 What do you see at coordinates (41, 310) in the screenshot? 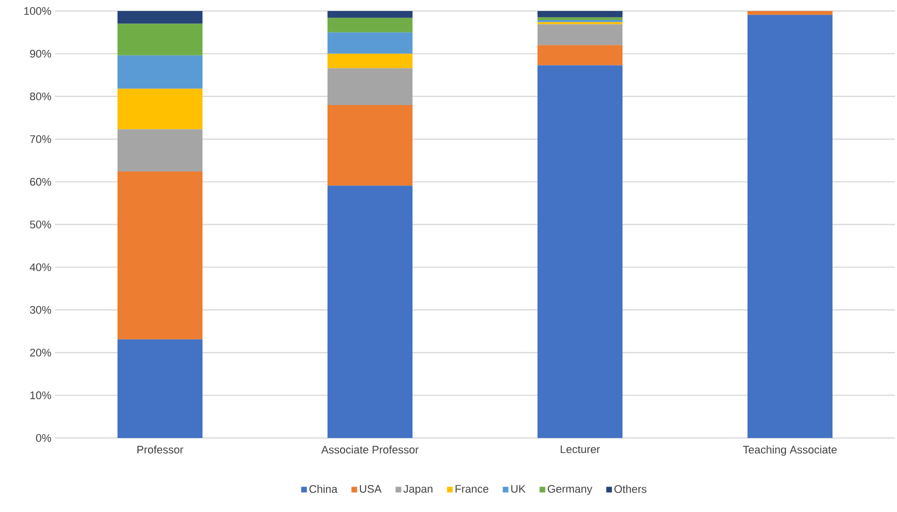
I see `y-tick-label: 30%` at bounding box center [41, 310].